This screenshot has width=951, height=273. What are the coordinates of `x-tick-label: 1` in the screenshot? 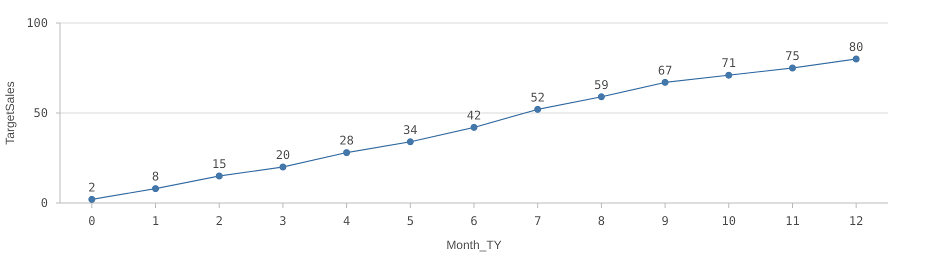 It's located at (156, 221).